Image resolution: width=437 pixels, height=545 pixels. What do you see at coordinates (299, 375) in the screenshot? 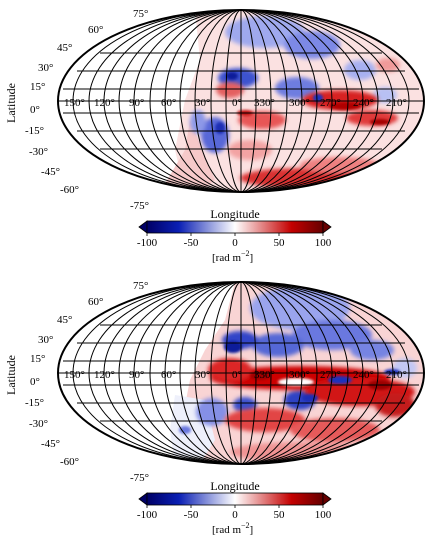
I see `bottom-lon-label: 300°` at bounding box center [299, 375].